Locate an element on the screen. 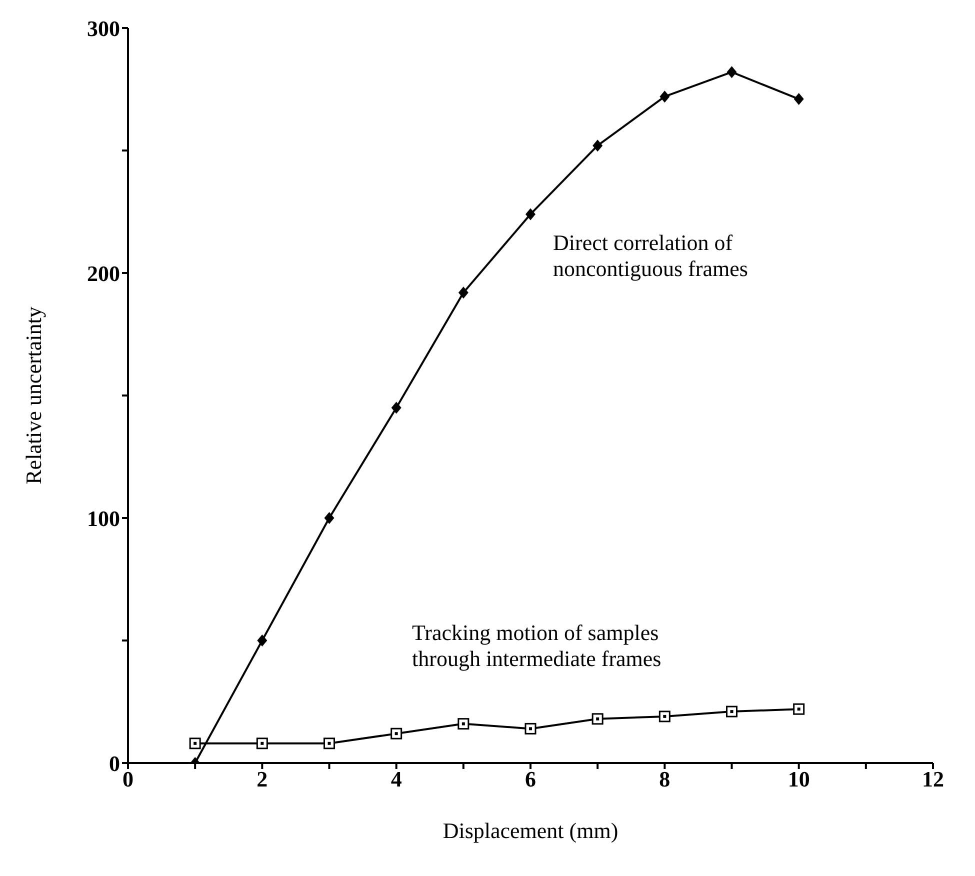 The image size is (975, 876). annotation: Direct correlation of noncontiguous frames is located at coordinates (650, 256).